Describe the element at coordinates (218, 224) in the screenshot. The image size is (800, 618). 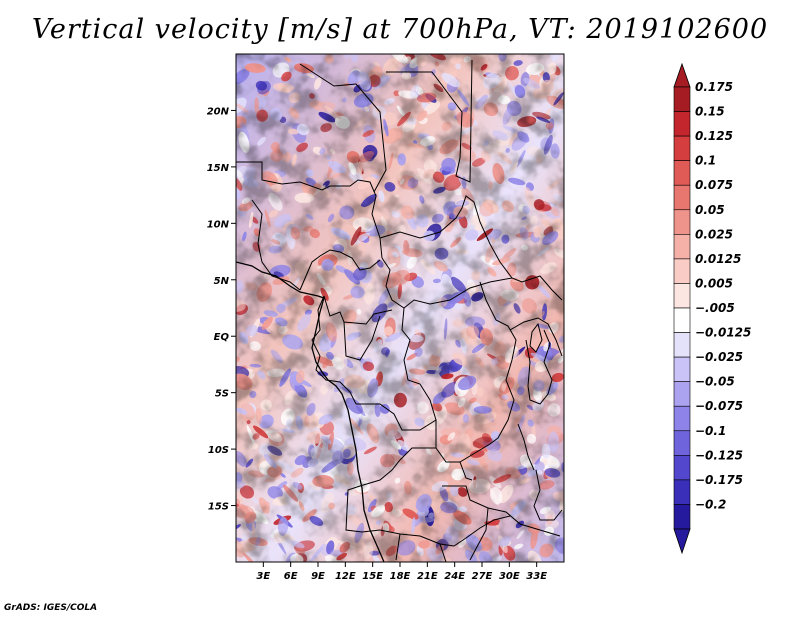
I see `lat-tick-label: 10N` at that location.